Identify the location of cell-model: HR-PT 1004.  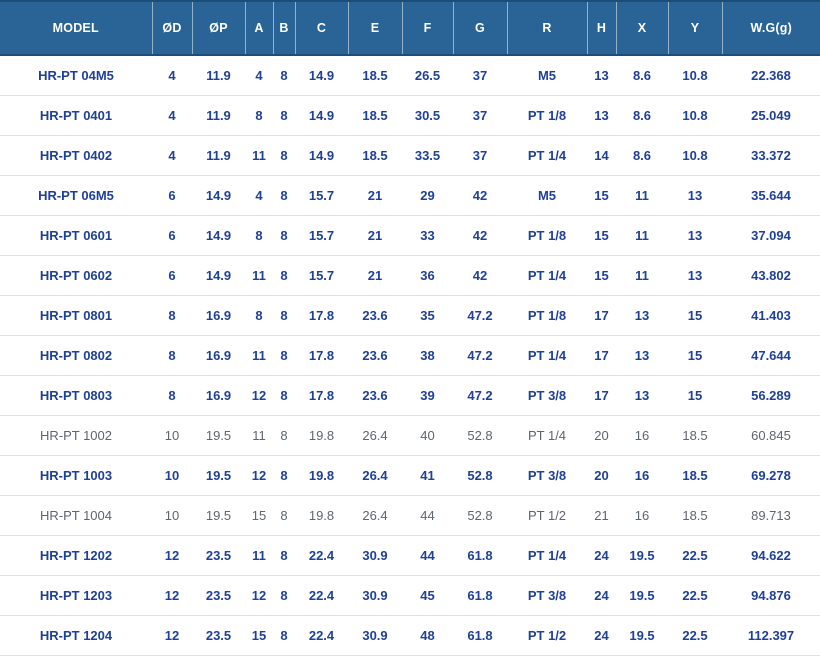
(76, 515).